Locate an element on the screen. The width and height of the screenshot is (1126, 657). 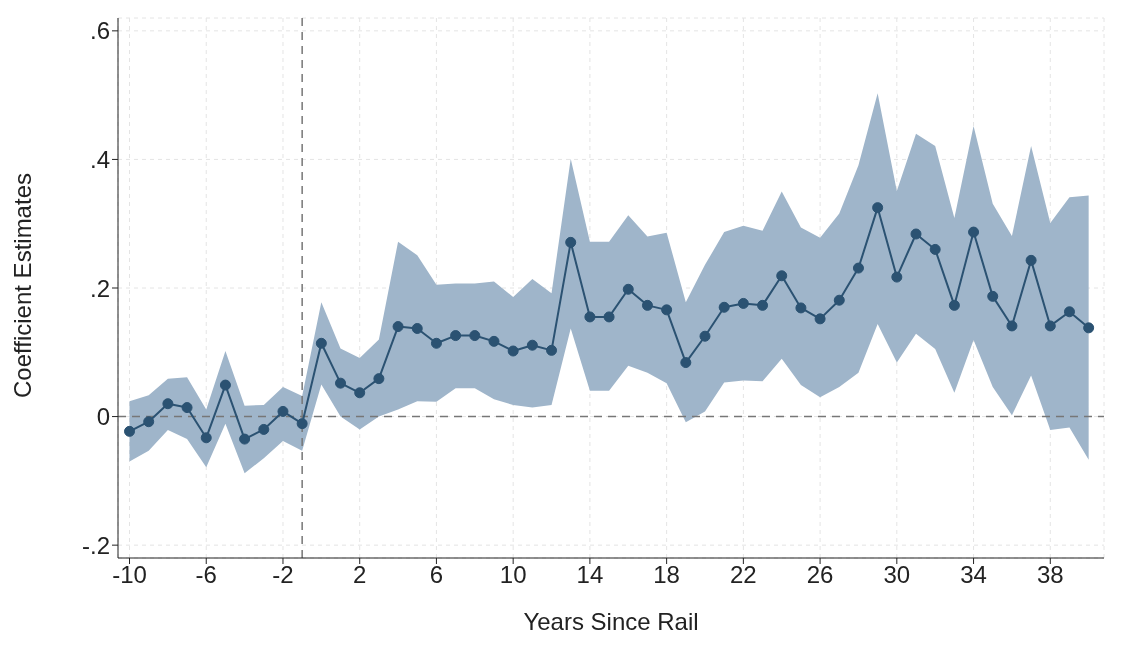
x-tick-label: 6 is located at coordinates (436, 575).